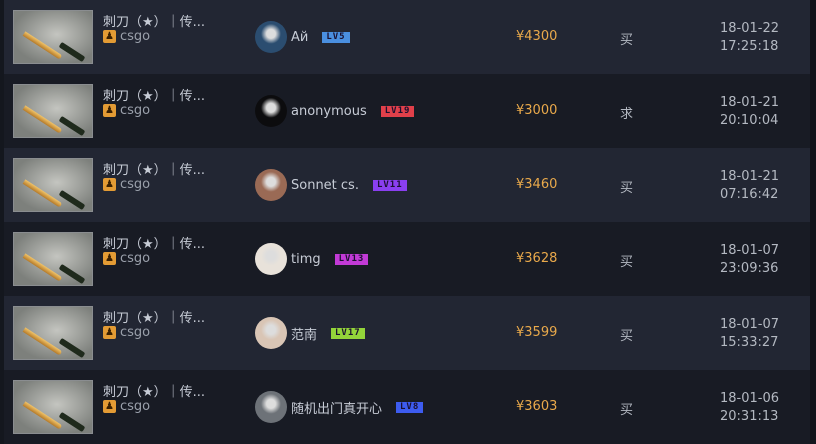  Describe the element at coordinates (537, 332) in the screenshot. I see `price: ¥3599` at that location.